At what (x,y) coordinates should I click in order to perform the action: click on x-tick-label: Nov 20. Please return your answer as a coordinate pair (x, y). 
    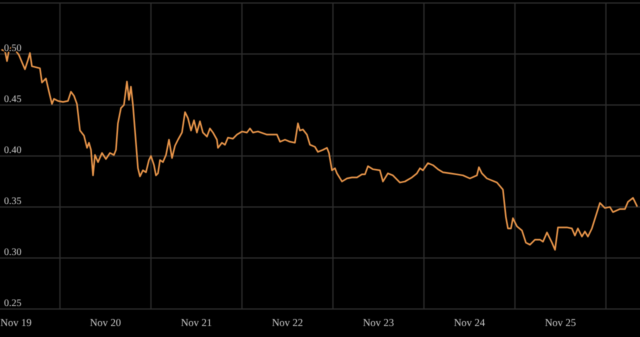
    Looking at the image, I should click on (106, 323).